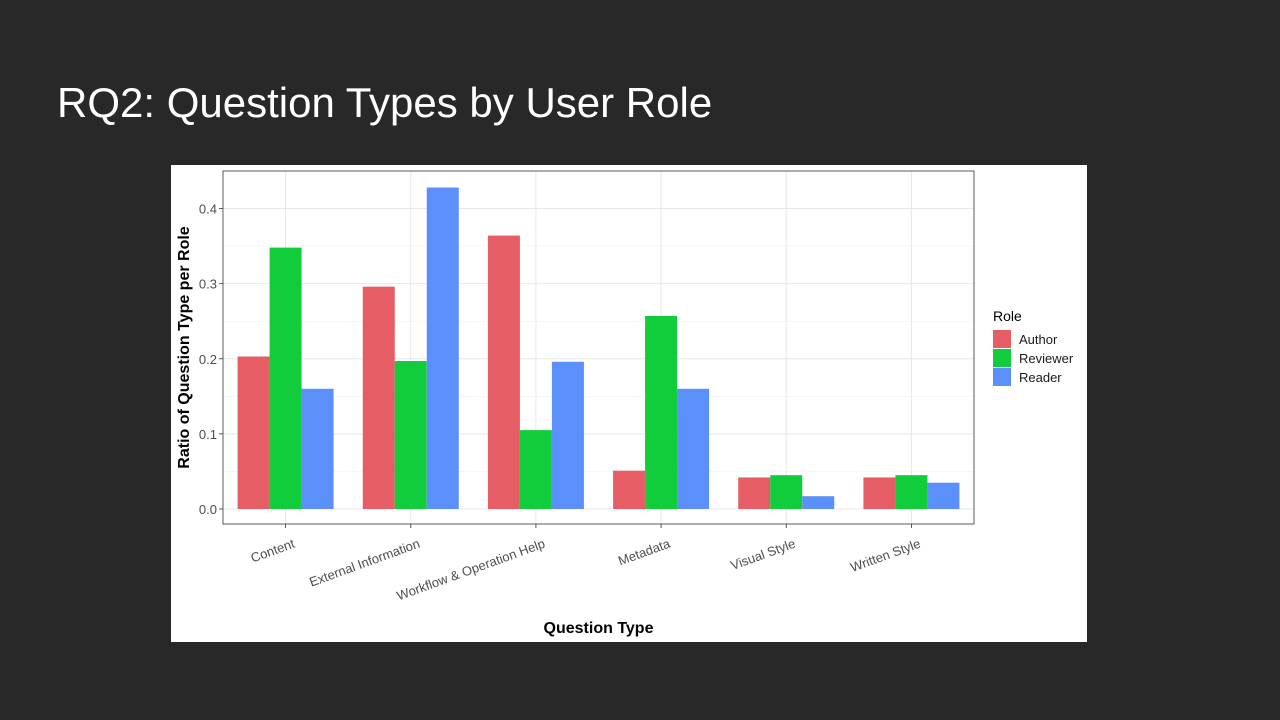  Describe the element at coordinates (208, 434) in the screenshot. I see `y-tick-label: 0.1` at that location.